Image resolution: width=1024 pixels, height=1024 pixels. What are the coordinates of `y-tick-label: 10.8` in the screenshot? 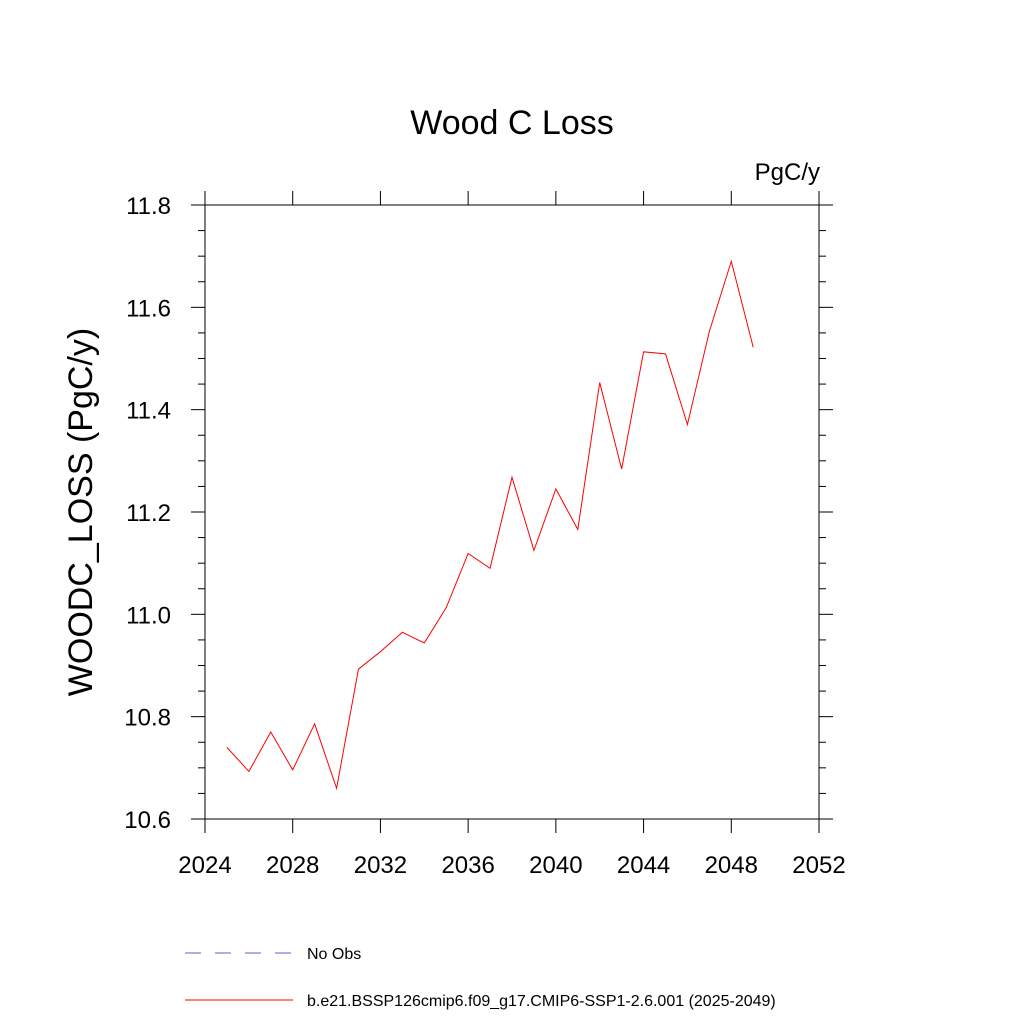 It's located at (147, 718).